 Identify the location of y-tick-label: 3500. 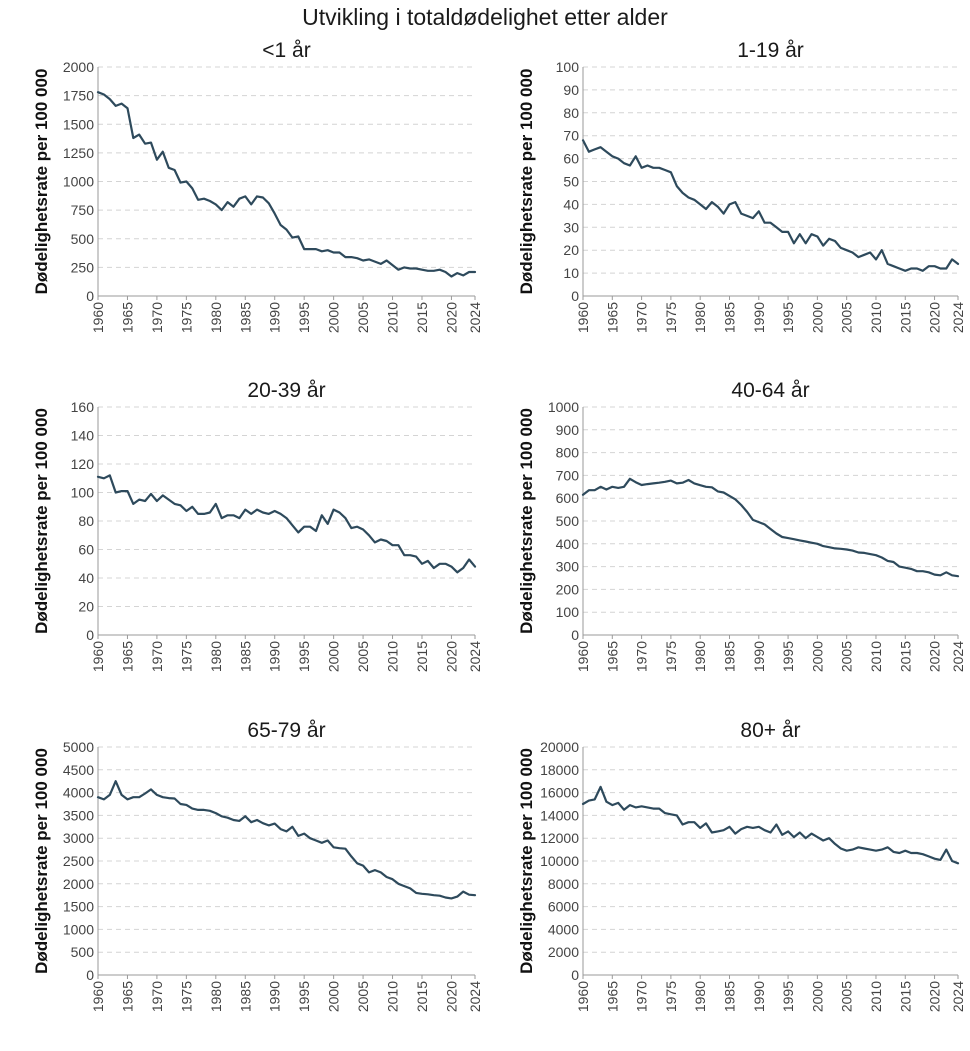
(78, 815).